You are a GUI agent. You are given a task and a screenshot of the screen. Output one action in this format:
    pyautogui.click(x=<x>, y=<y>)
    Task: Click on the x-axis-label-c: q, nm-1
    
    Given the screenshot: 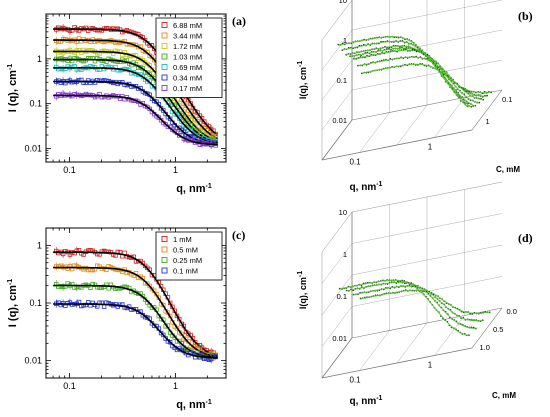 What is the action you would take?
    pyautogui.click(x=194, y=405)
    